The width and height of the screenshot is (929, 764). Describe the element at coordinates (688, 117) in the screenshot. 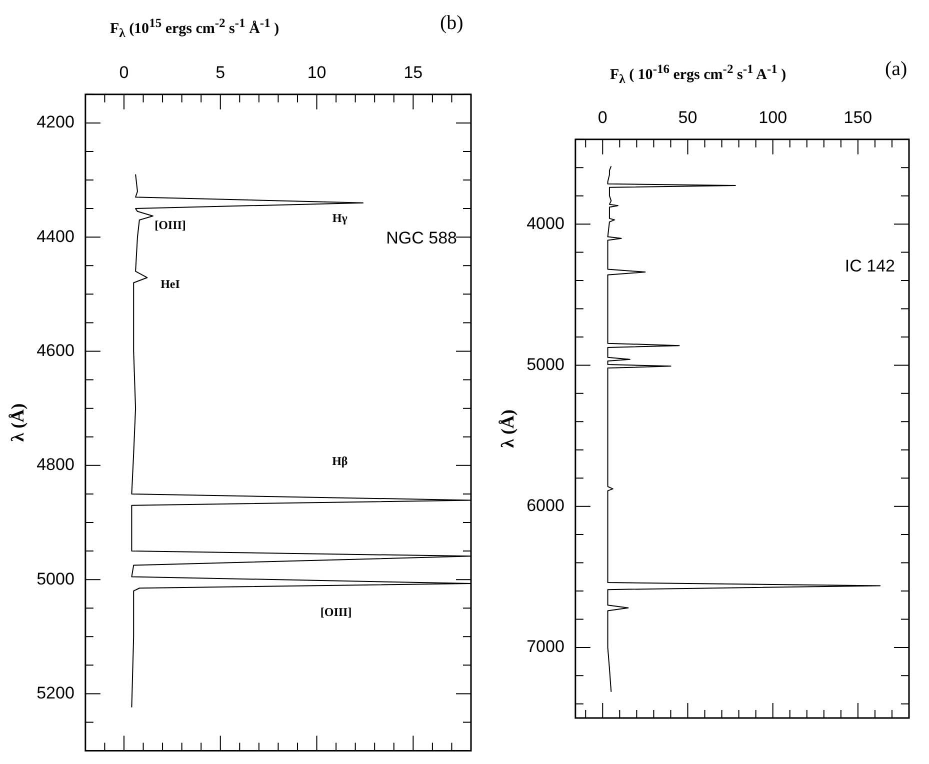

I see `x-tick-label: 50` at that location.